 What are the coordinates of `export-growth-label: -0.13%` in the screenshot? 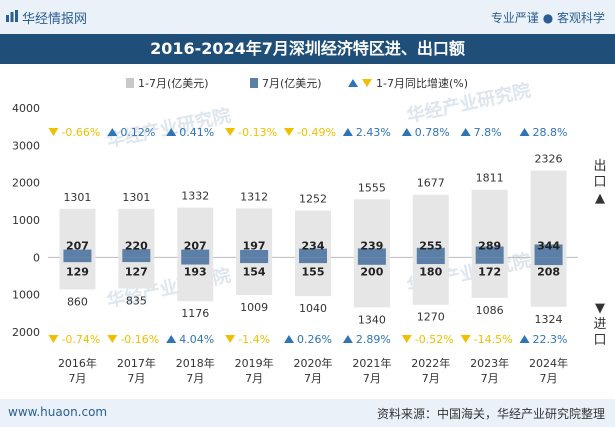 It's located at (257, 132).